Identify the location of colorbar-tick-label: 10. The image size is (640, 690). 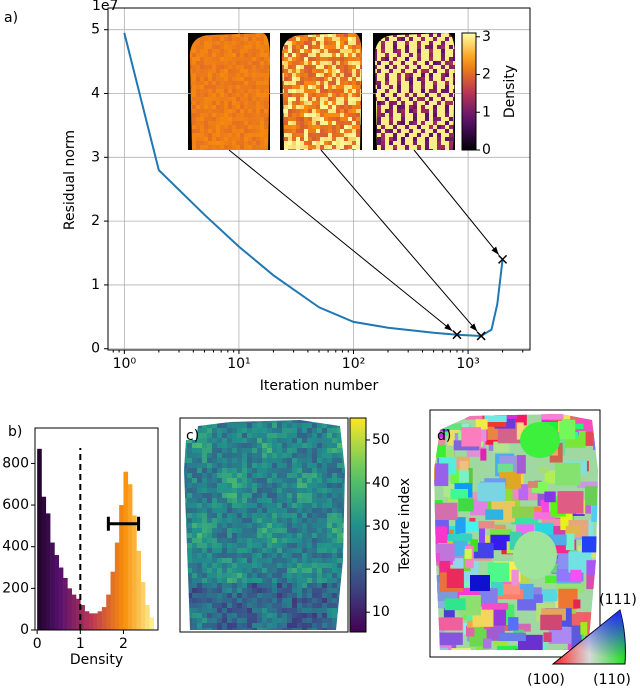
(381, 612).